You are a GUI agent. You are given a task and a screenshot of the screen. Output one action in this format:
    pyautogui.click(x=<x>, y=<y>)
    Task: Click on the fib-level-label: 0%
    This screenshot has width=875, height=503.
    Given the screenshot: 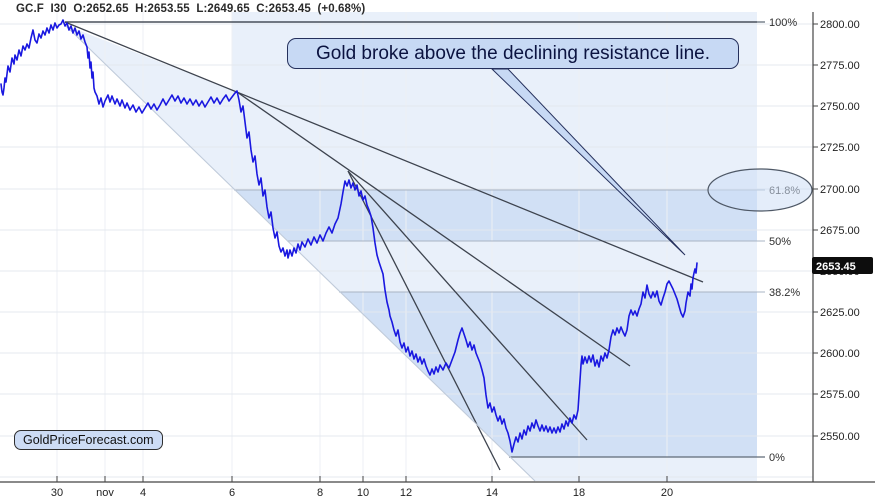 What is the action you would take?
    pyautogui.click(x=777, y=458)
    